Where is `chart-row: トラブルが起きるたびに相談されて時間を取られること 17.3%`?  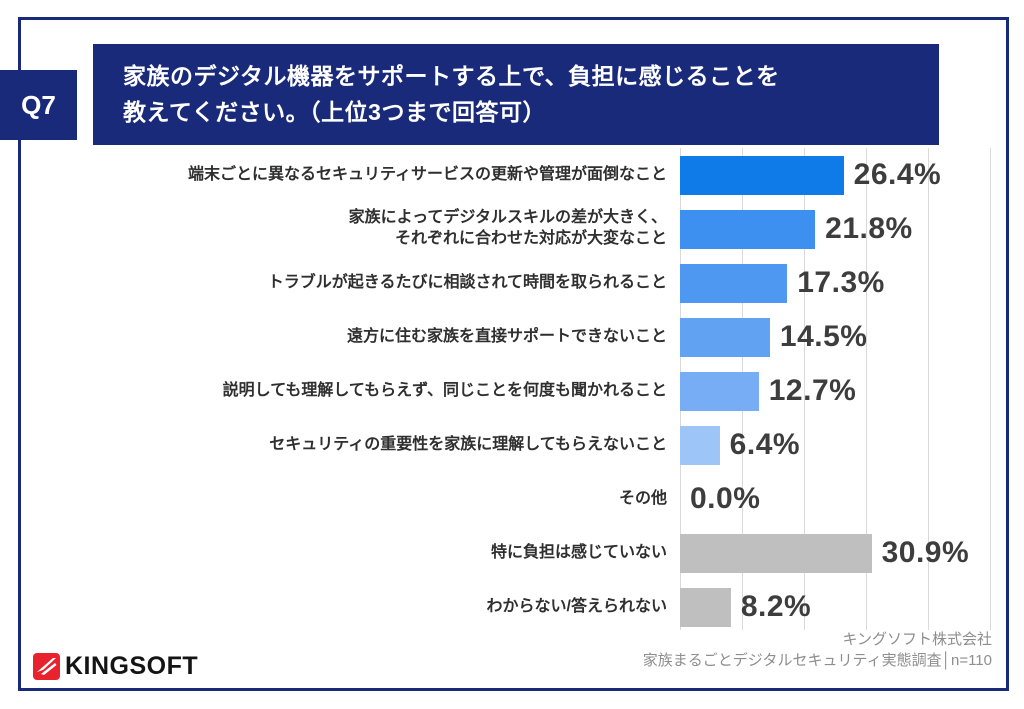 chart-row: トラブルが起きるたびに相談されて時間を取られること 17.3% is located at coordinates (512, 283).